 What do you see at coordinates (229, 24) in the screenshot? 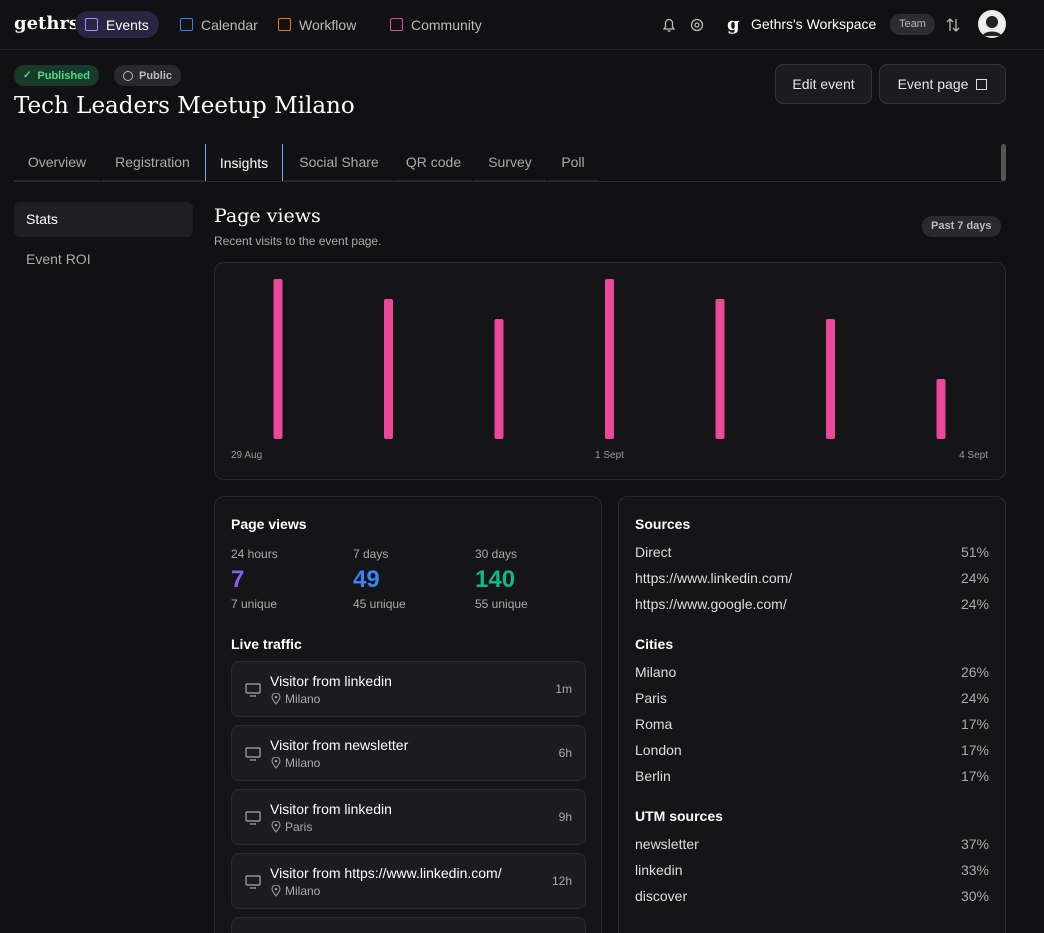
I see `nav-label: Calendar` at bounding box center [229, 24].